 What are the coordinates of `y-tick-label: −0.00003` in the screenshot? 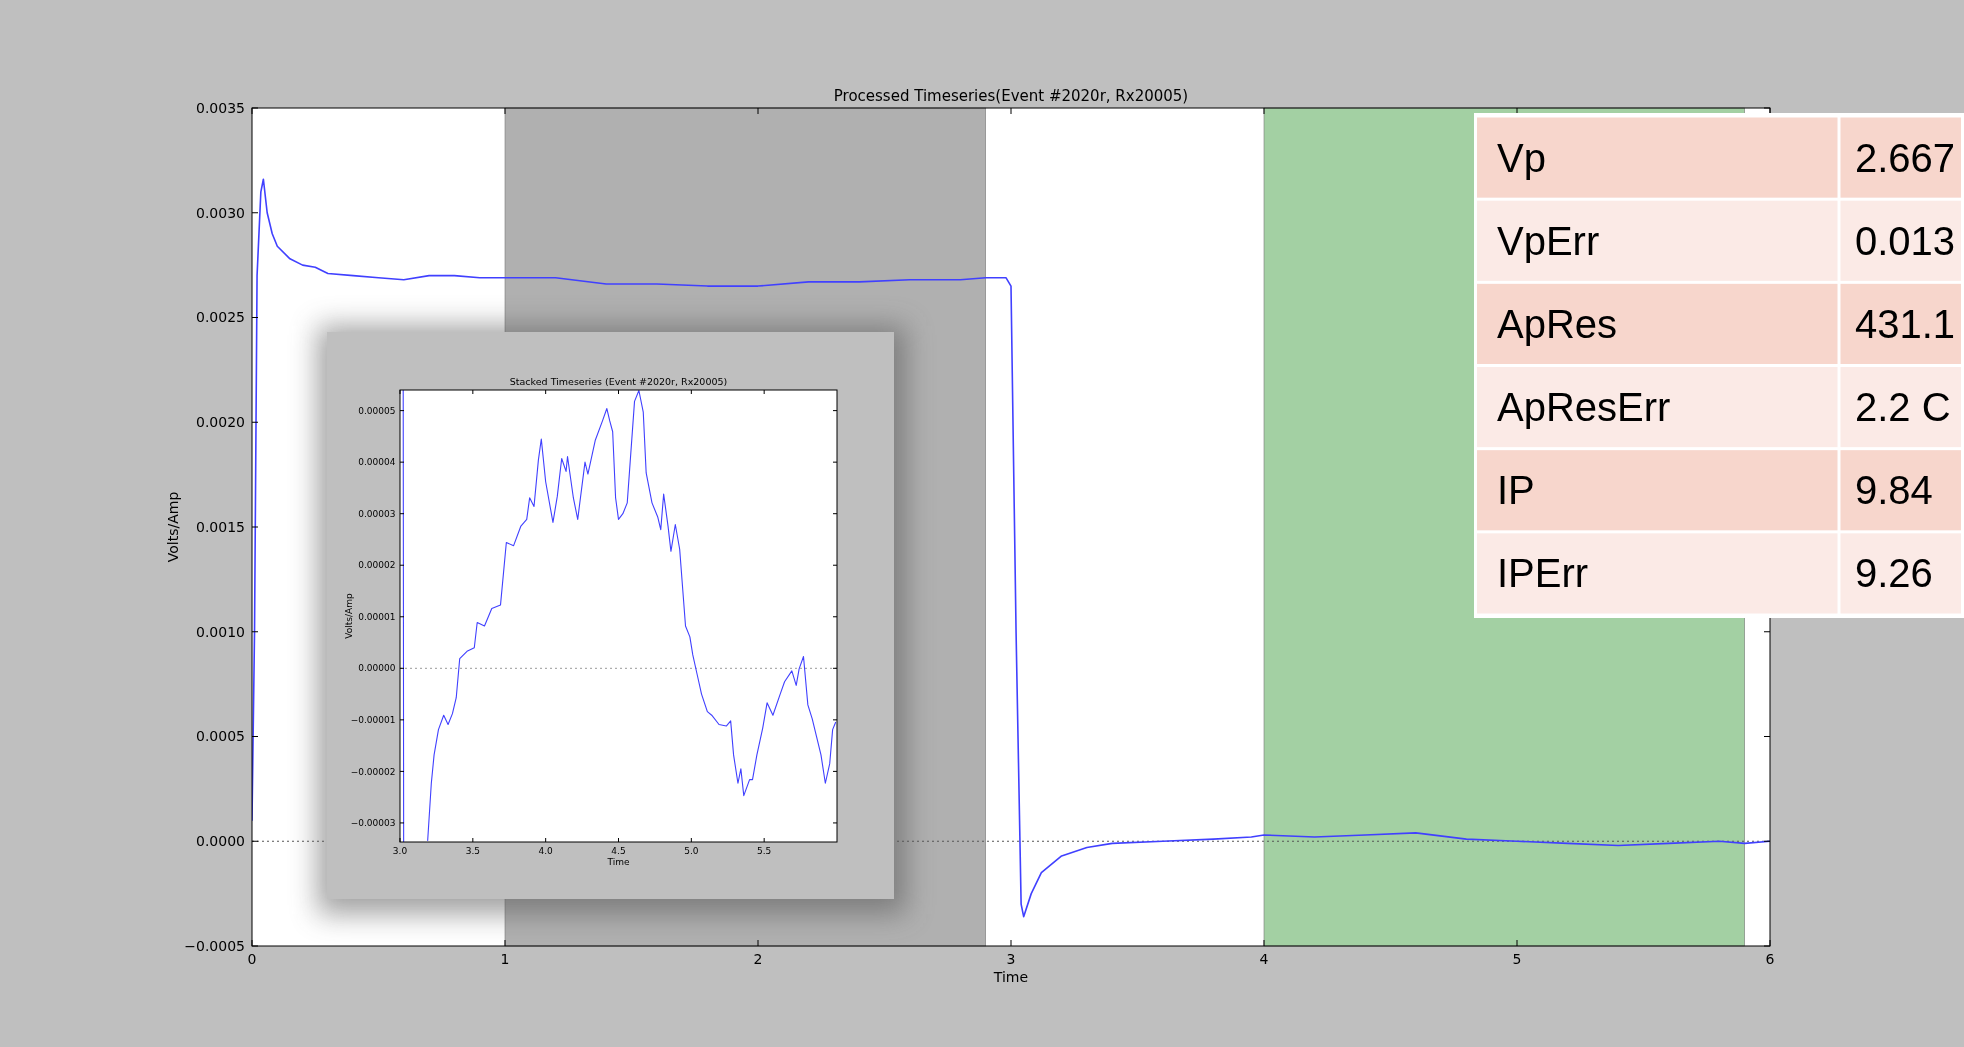 It's located at (373, 823).